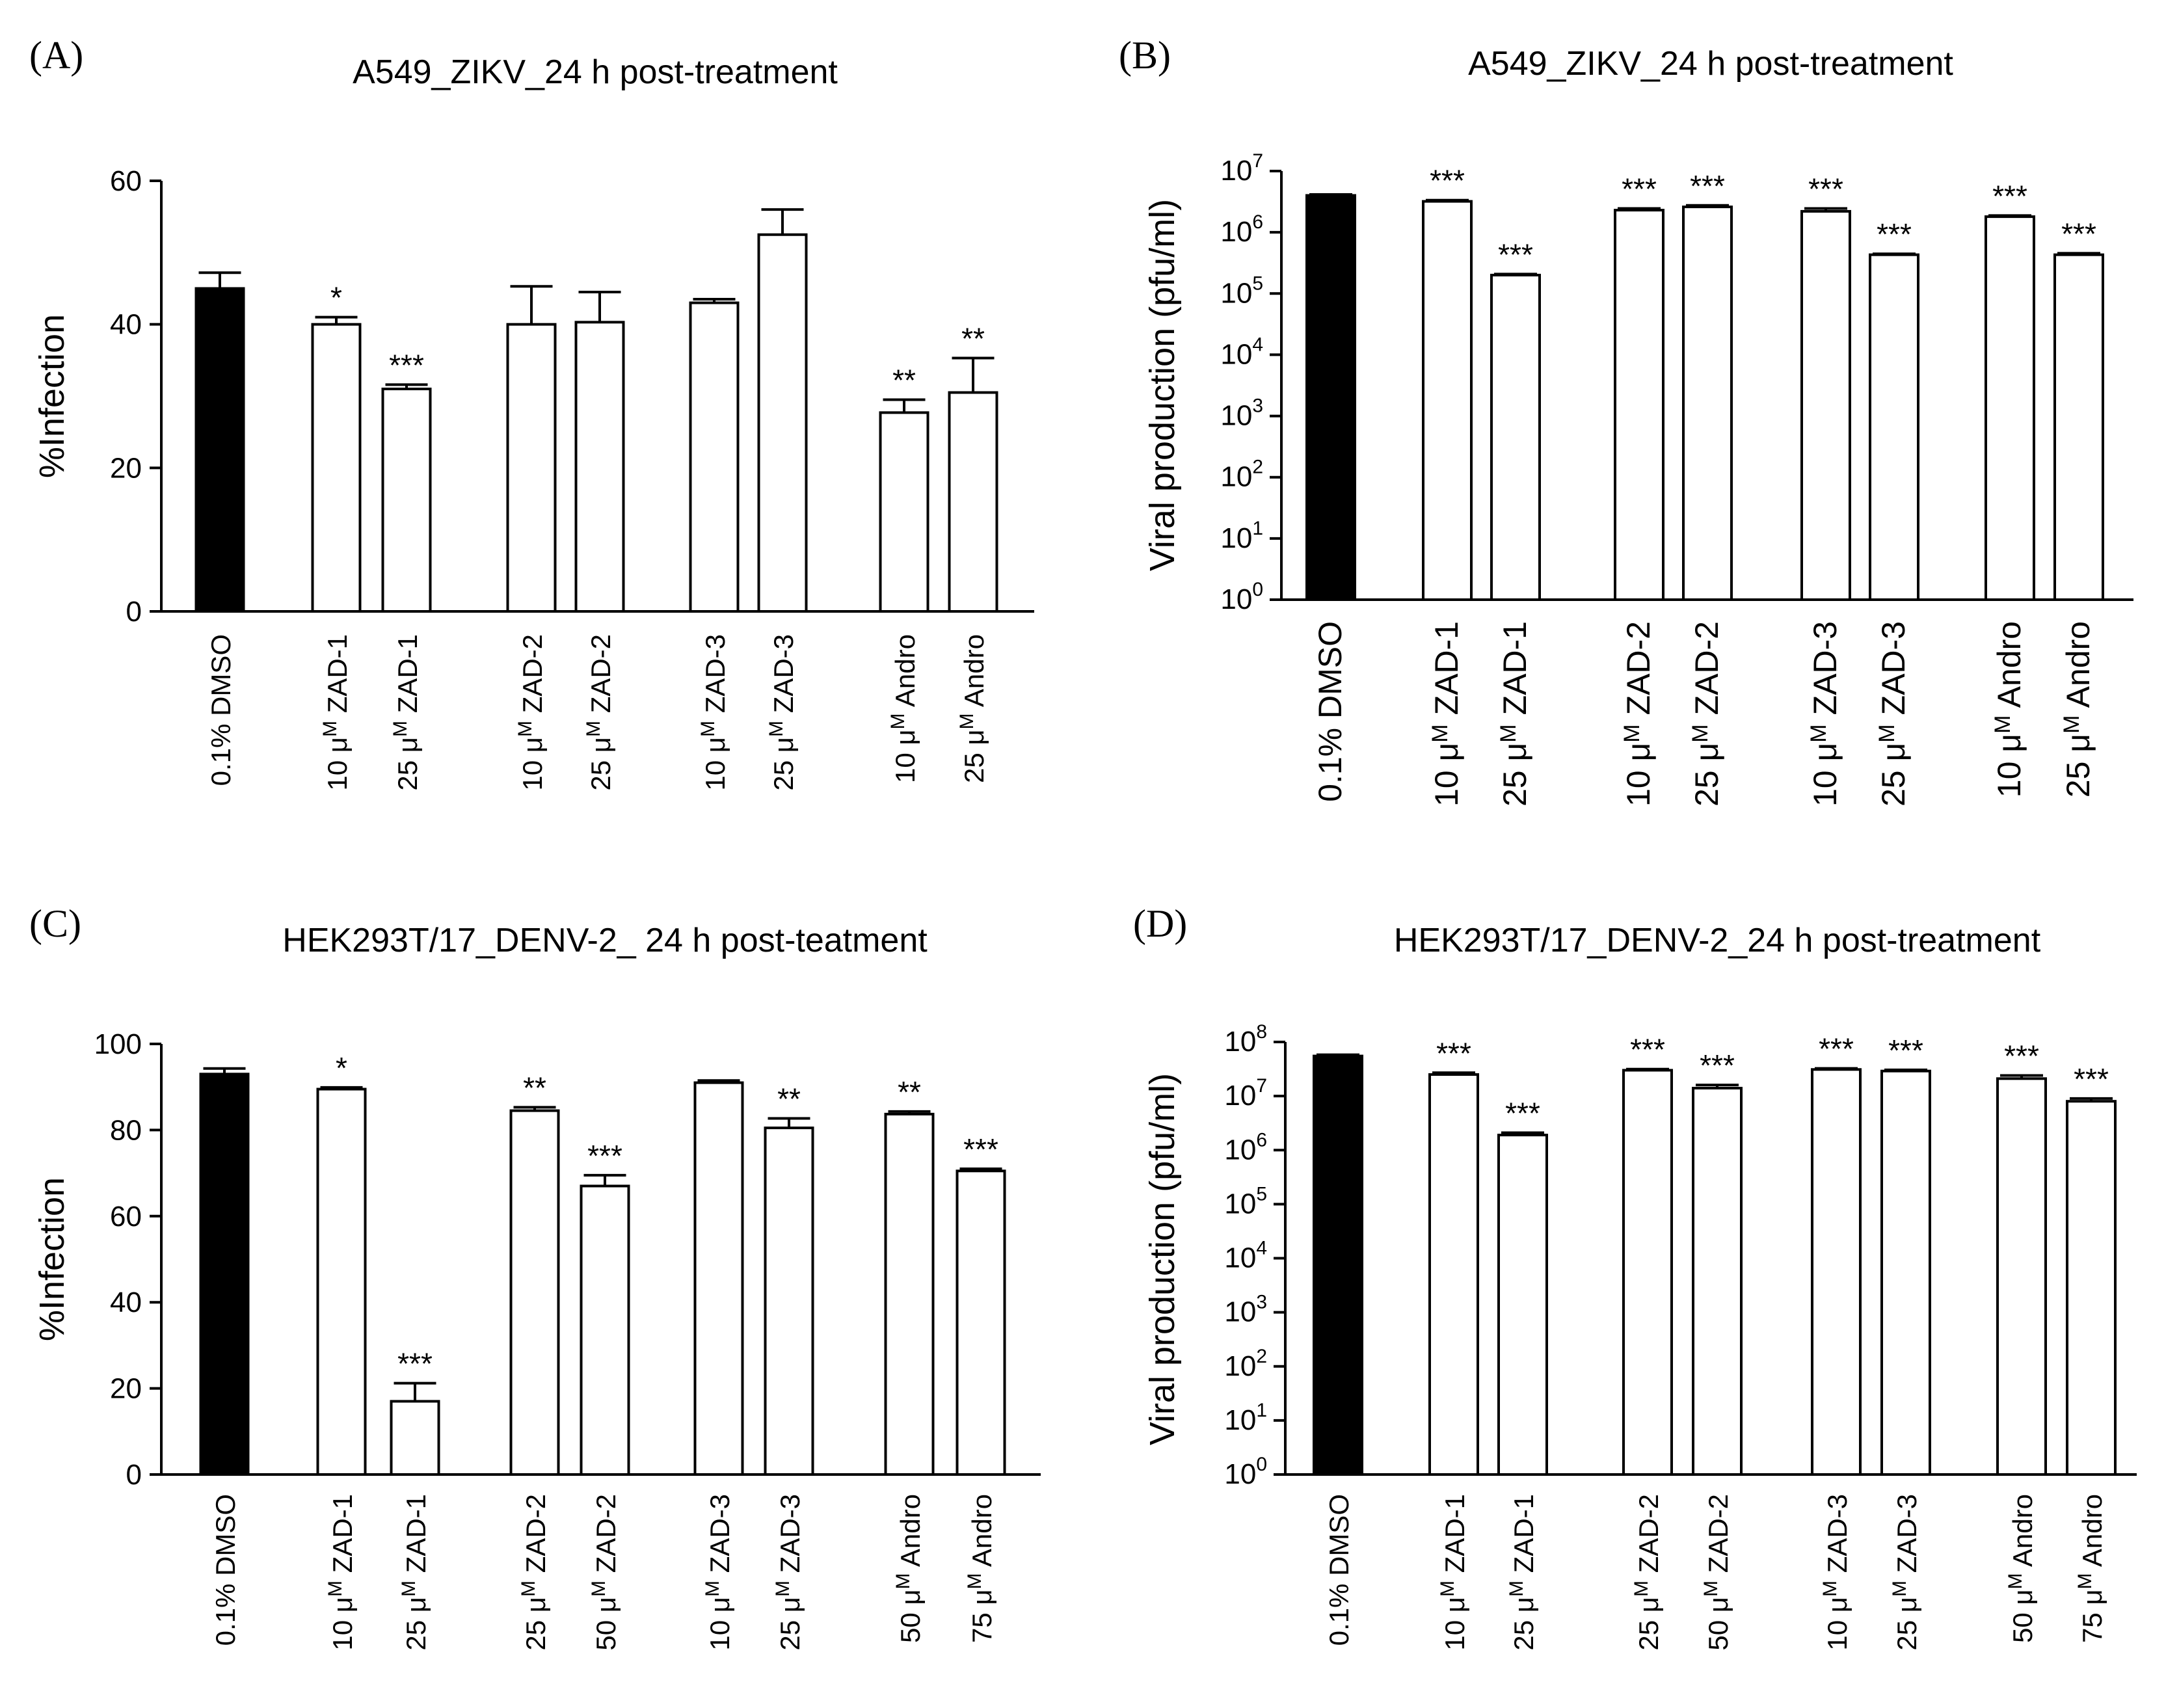 This screenshot has height=1708, width=2179. What do you see at coordinates (55, 923) in the screenshot?
I see `panel-label: (C)` at bounding box center [55, 923].